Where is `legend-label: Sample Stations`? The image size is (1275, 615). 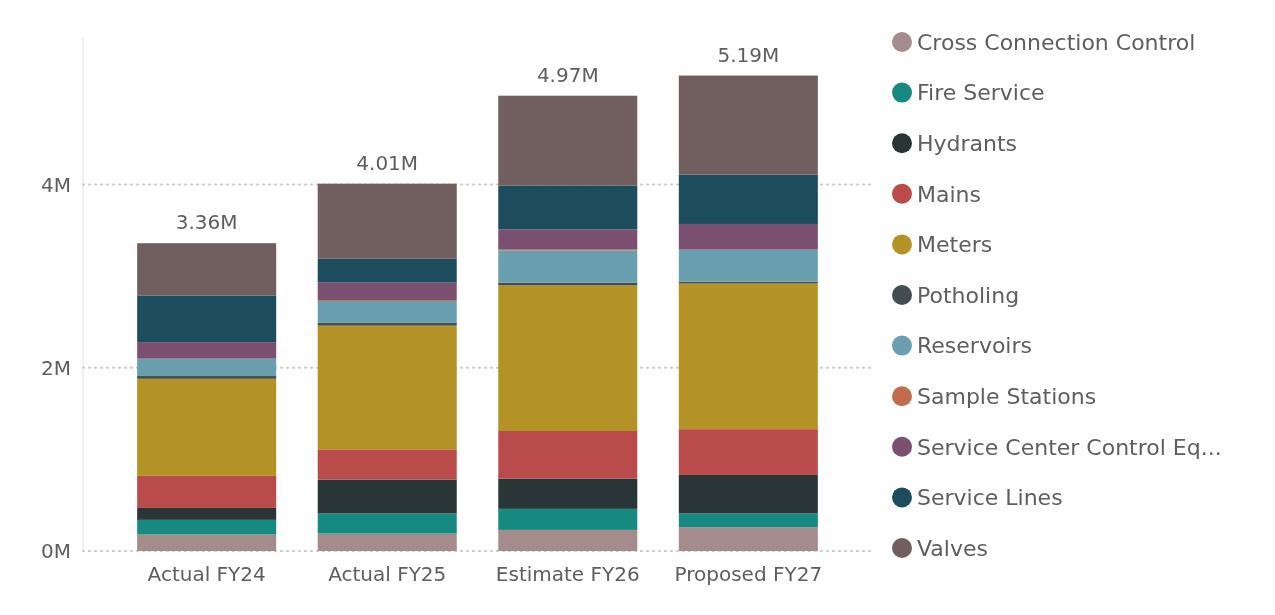 legend-label: Sample Stations is located at coordinates (1007, 396).